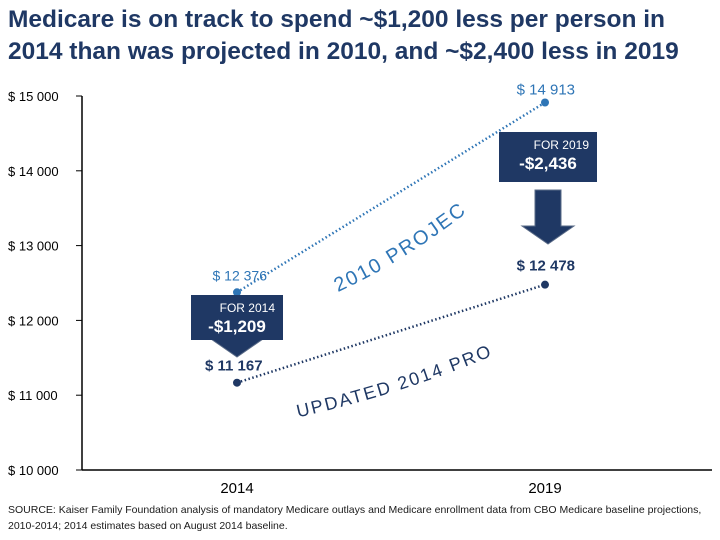  Describe the element at coordinates (237, 326) in the screenshot. I see `callout-2014-value: -$1,209` at that location.